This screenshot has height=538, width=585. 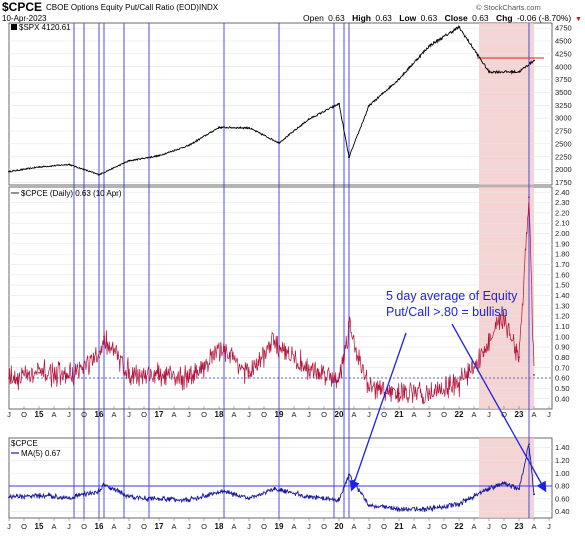 I want to click on y-tick-label: 2.40, so click(x=562, y=192).